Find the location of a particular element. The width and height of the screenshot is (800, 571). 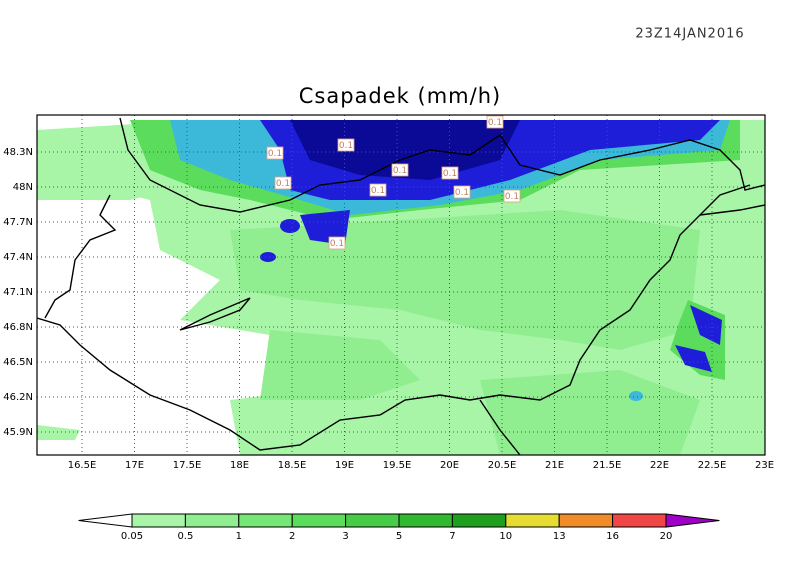

x-tick-label: 20.5E is located at coordinates (502, 465).